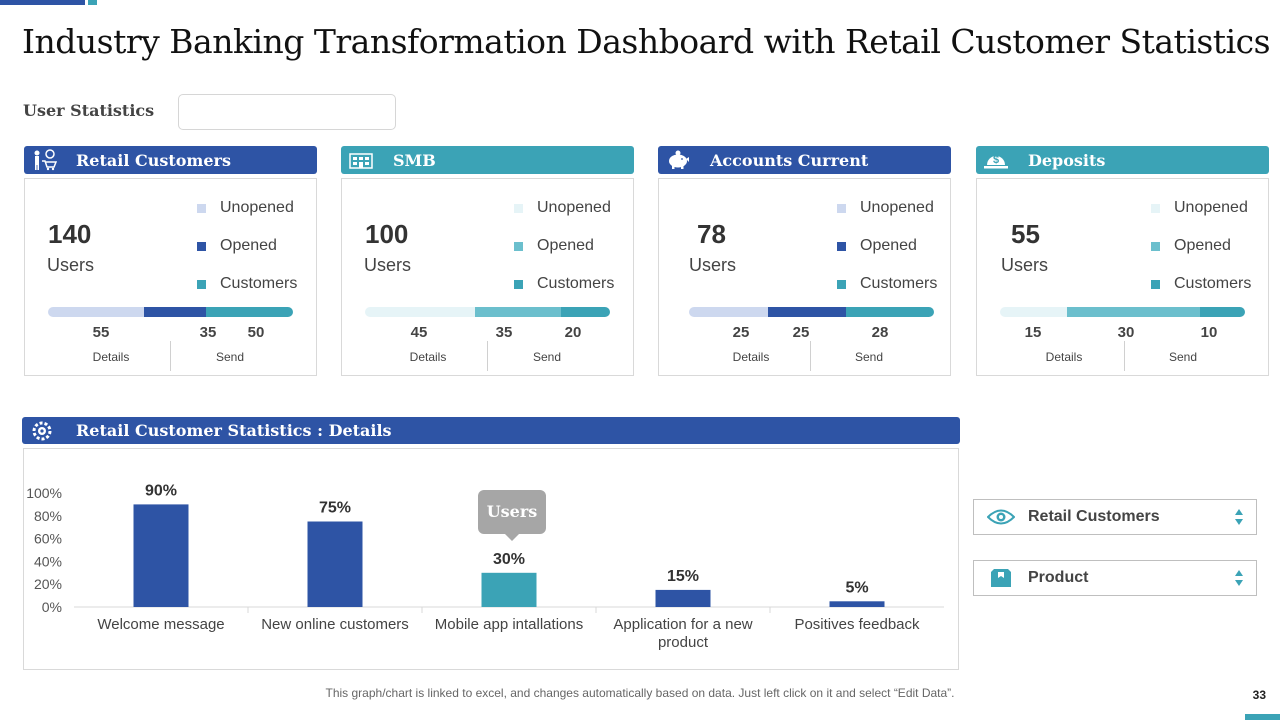 The image size is (1280, 720). Describe the element at coordinates (857, 624) in the screenshot. I see `category-label: Positives feedback` at that location.